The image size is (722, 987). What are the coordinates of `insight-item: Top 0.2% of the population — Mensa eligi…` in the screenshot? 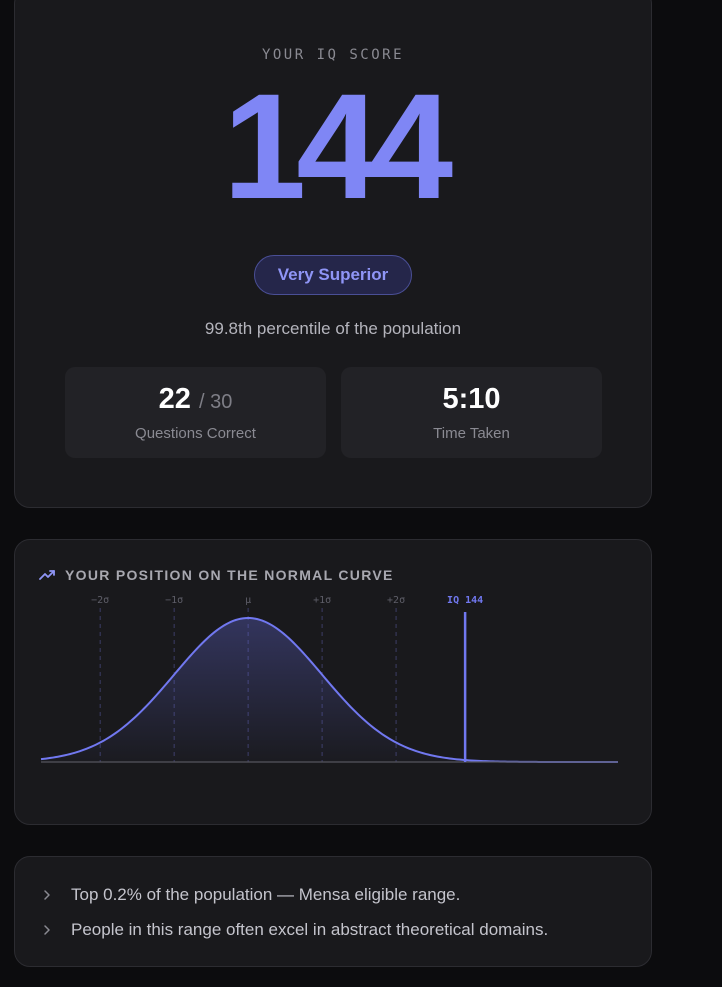 It's located at (251, 895).